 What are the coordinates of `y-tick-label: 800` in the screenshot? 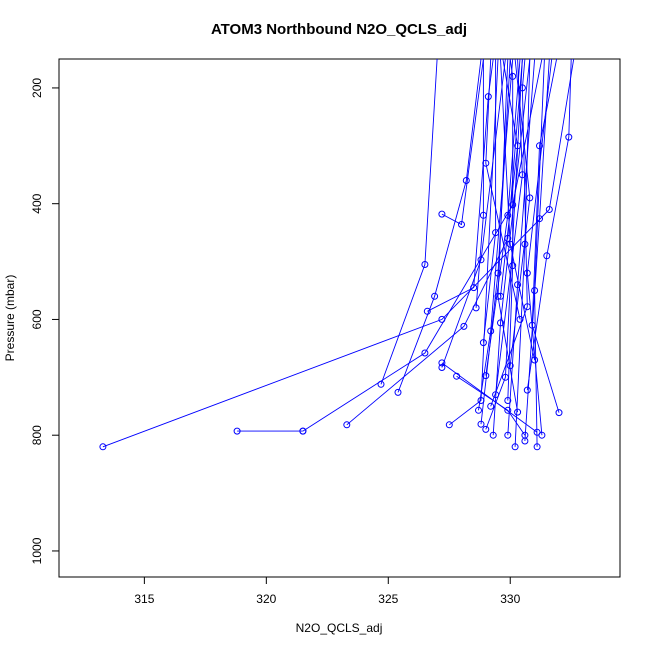 It's located at (37, 435).